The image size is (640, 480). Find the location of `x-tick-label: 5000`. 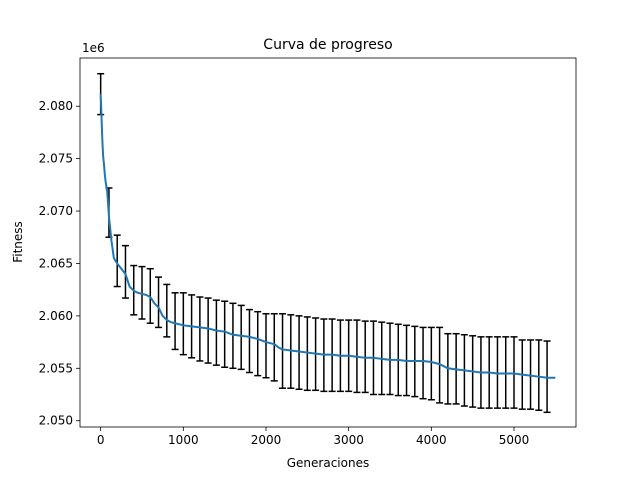

x-tick-label: 5000 is located at coordinates (514, 440).